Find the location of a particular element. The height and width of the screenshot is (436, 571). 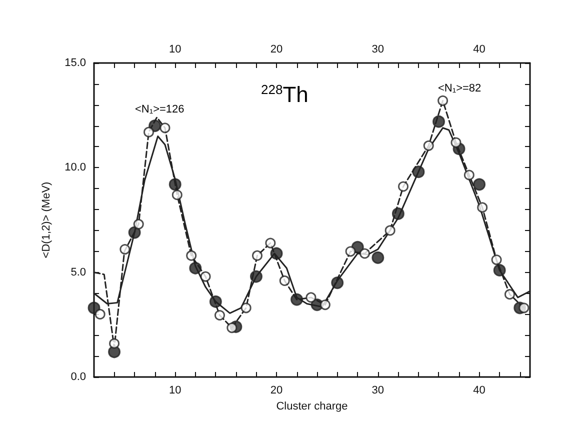

annotation: <N₁>=126 is located at coordinates (159, 110).